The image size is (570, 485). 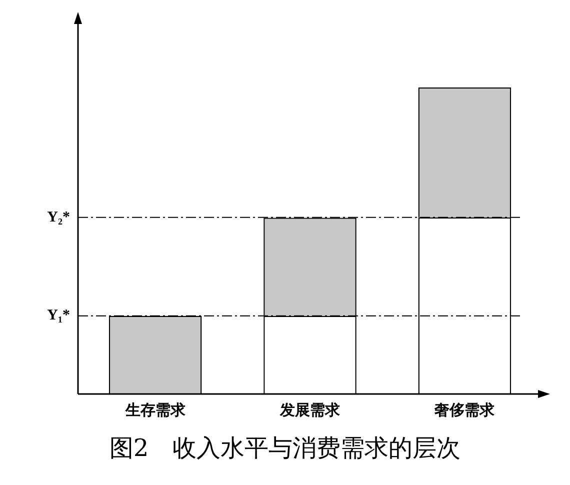 What do you see at coordinates (155, 409) in the screenshot?
I see `x-tick-label: 生存需求` at bounding box center [155, 409].